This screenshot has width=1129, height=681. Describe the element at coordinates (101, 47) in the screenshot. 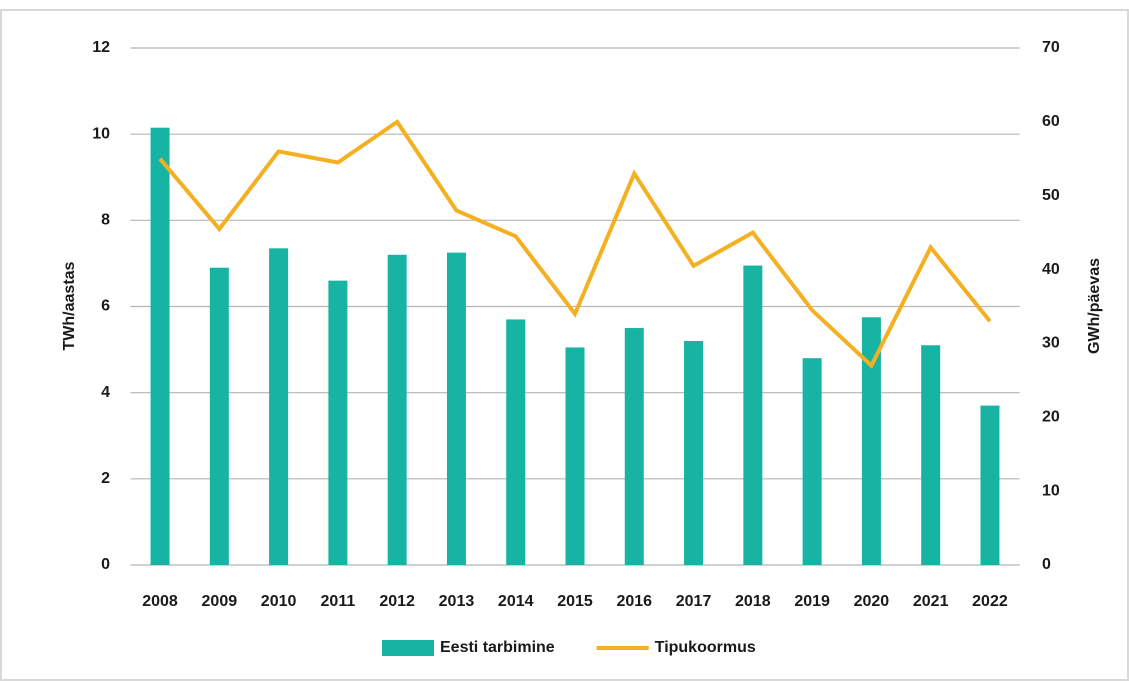

I see `y-tick-label: 12` at that location.